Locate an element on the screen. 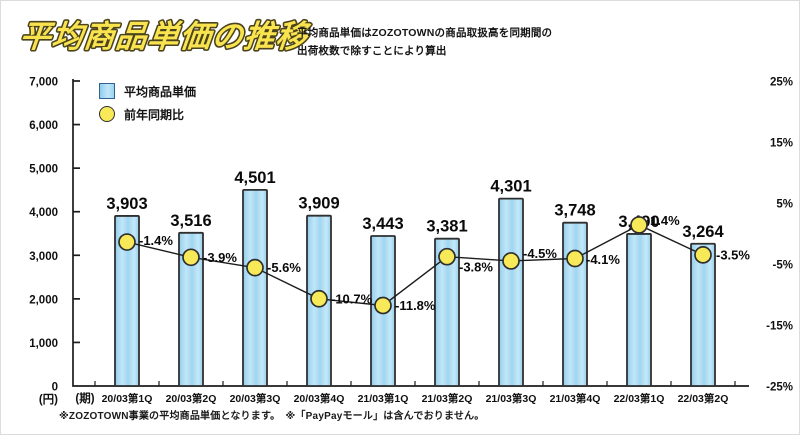 The height and width of the screenshot is (435, 800). x-axis-label: 20/03第3Q is located at coordinates (255, 398).